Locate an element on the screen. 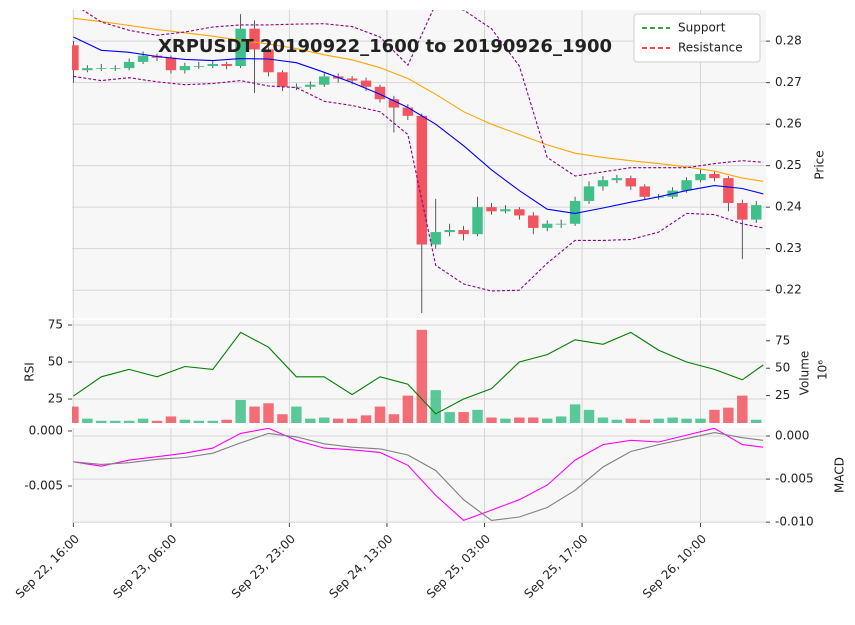  x-tick-label: Sep 26, 10:00 is located at coordinates (674, 566).